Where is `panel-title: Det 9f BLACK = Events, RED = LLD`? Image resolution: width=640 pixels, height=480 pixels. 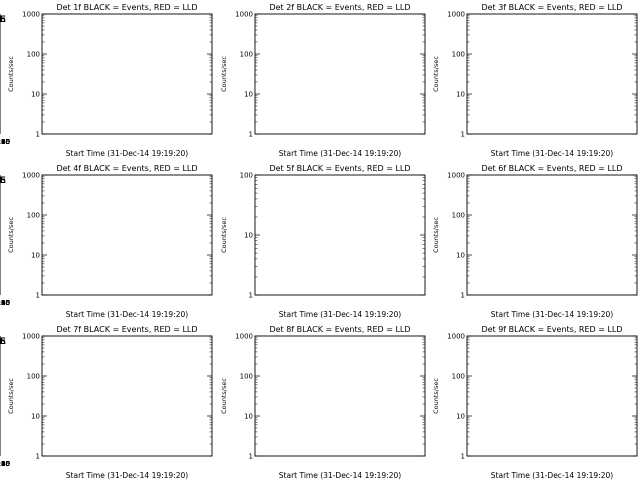
panel-title: Det 9f BLACK = Events, RED = LLD is located at coordinates (551, 329).